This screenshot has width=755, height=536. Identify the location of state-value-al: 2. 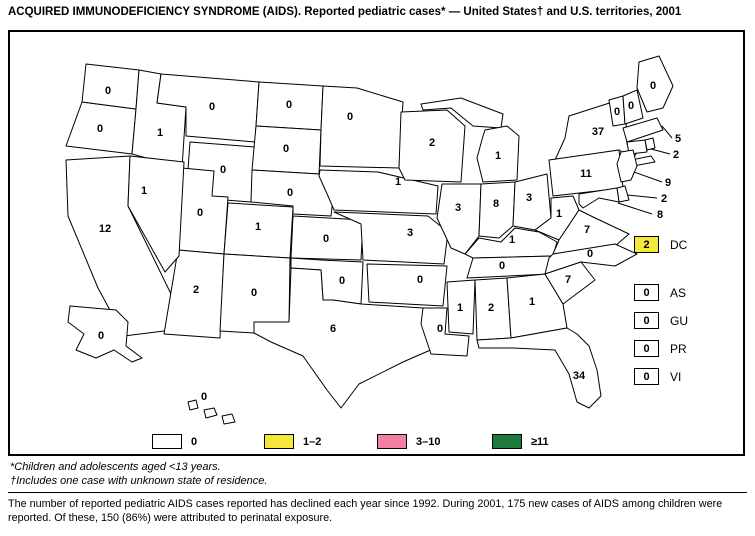
(491, 308).